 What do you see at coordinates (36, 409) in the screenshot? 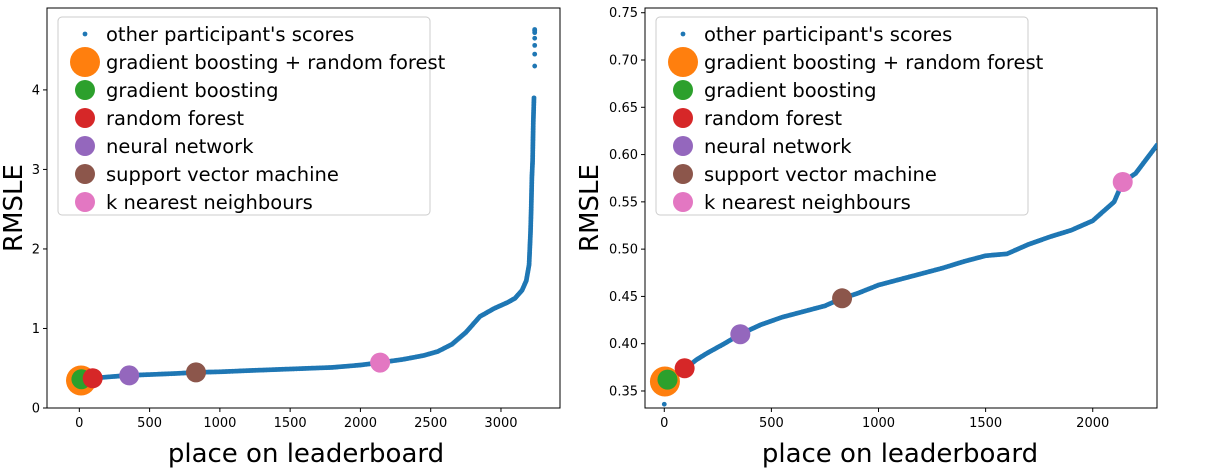
I see `y-tick-label: 0` at bounding box center [36, 409].